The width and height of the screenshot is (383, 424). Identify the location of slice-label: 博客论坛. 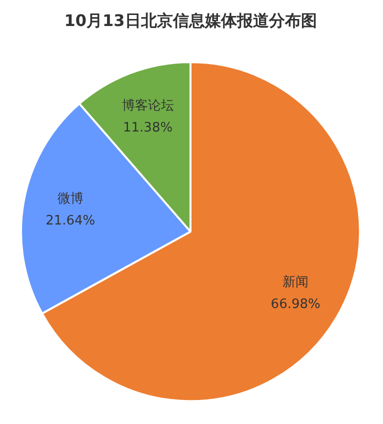
(148, 106).